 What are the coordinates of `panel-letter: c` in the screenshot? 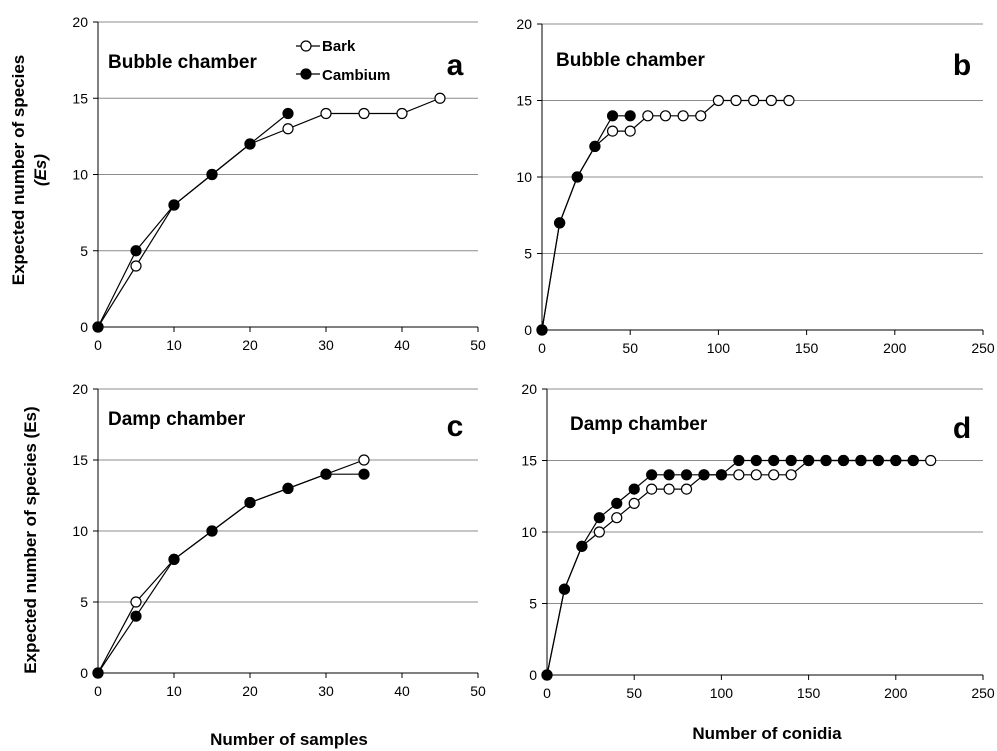 It's located at (455, 426).